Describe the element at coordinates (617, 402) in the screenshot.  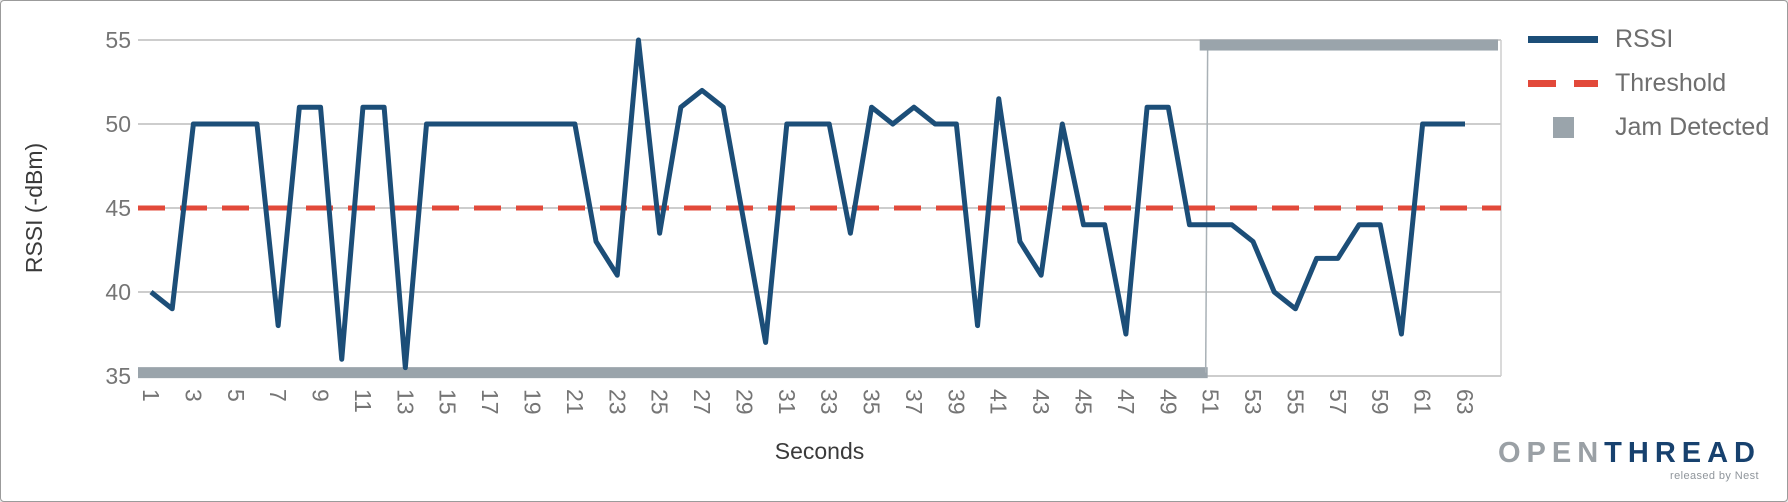
I see `x-tick-label-23: 23` at that location.